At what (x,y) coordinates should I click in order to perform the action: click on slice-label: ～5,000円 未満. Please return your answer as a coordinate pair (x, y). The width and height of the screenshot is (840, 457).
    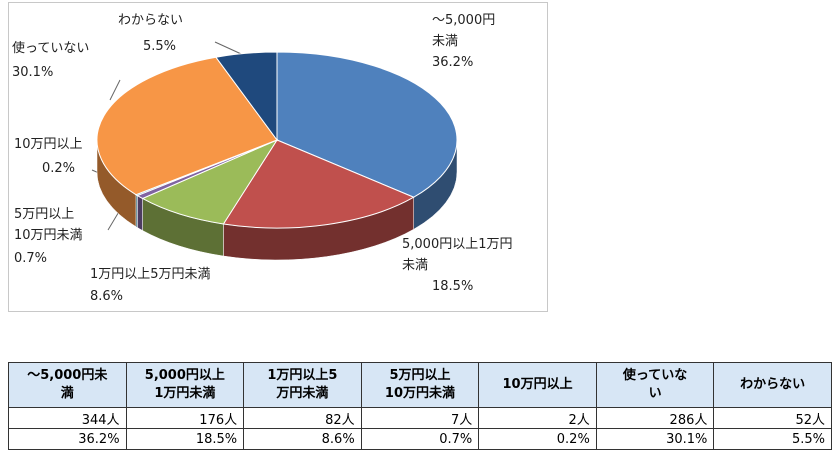
    Looking at the image, I should click on (464, 31).